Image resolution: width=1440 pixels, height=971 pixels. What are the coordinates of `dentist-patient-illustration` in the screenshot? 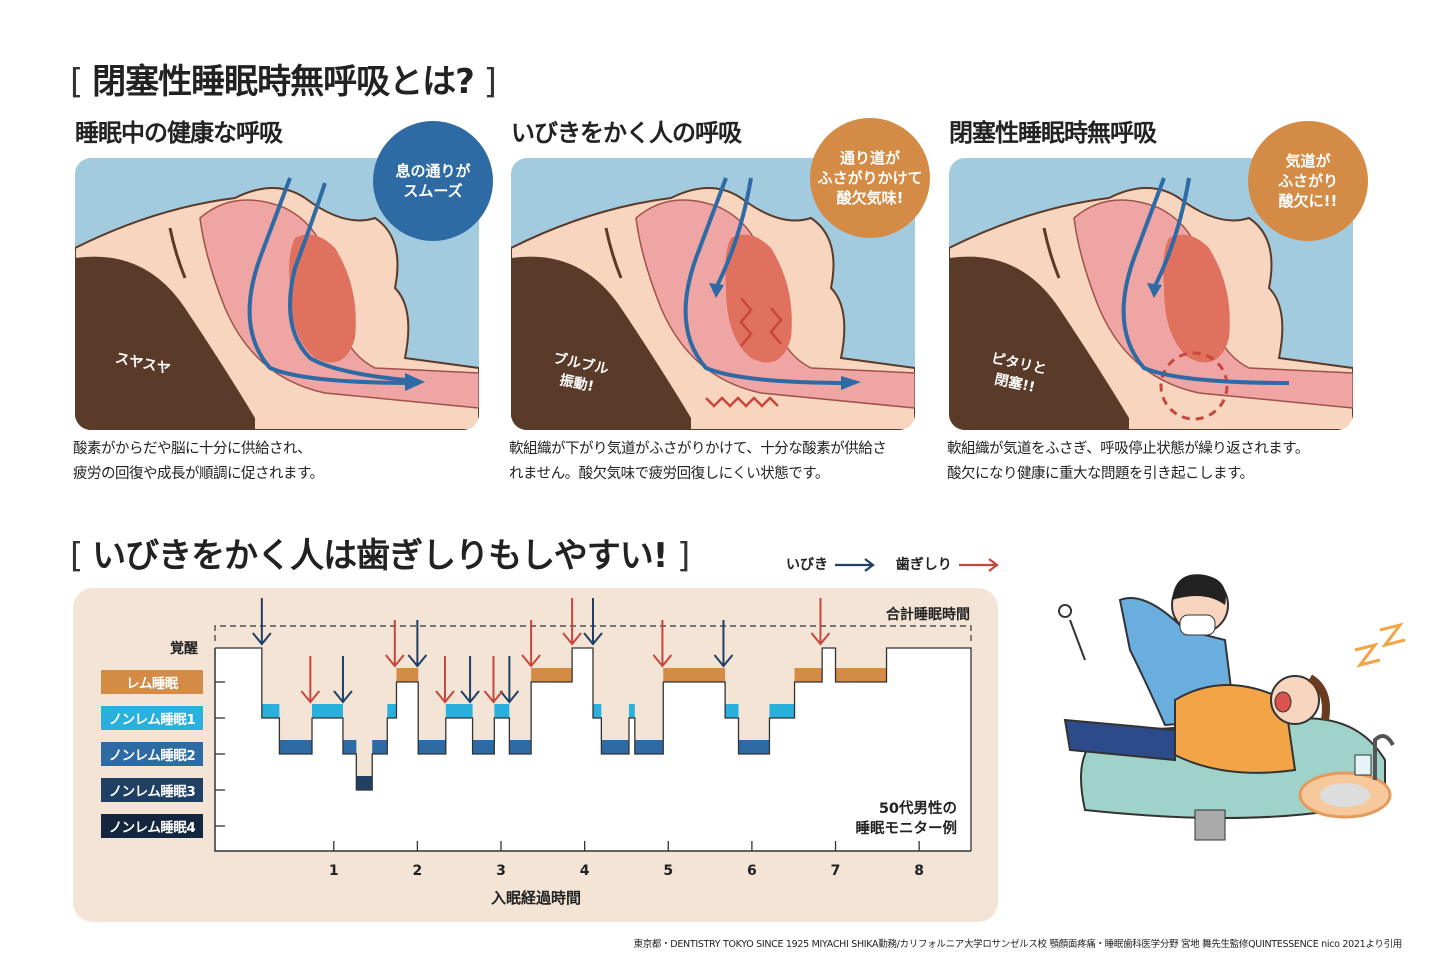 It's located at (1232, 707).